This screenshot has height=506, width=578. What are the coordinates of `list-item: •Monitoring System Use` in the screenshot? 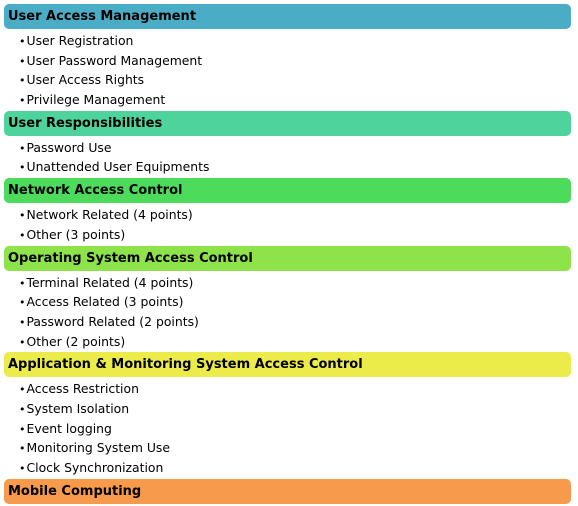 It's located at (295, 448).